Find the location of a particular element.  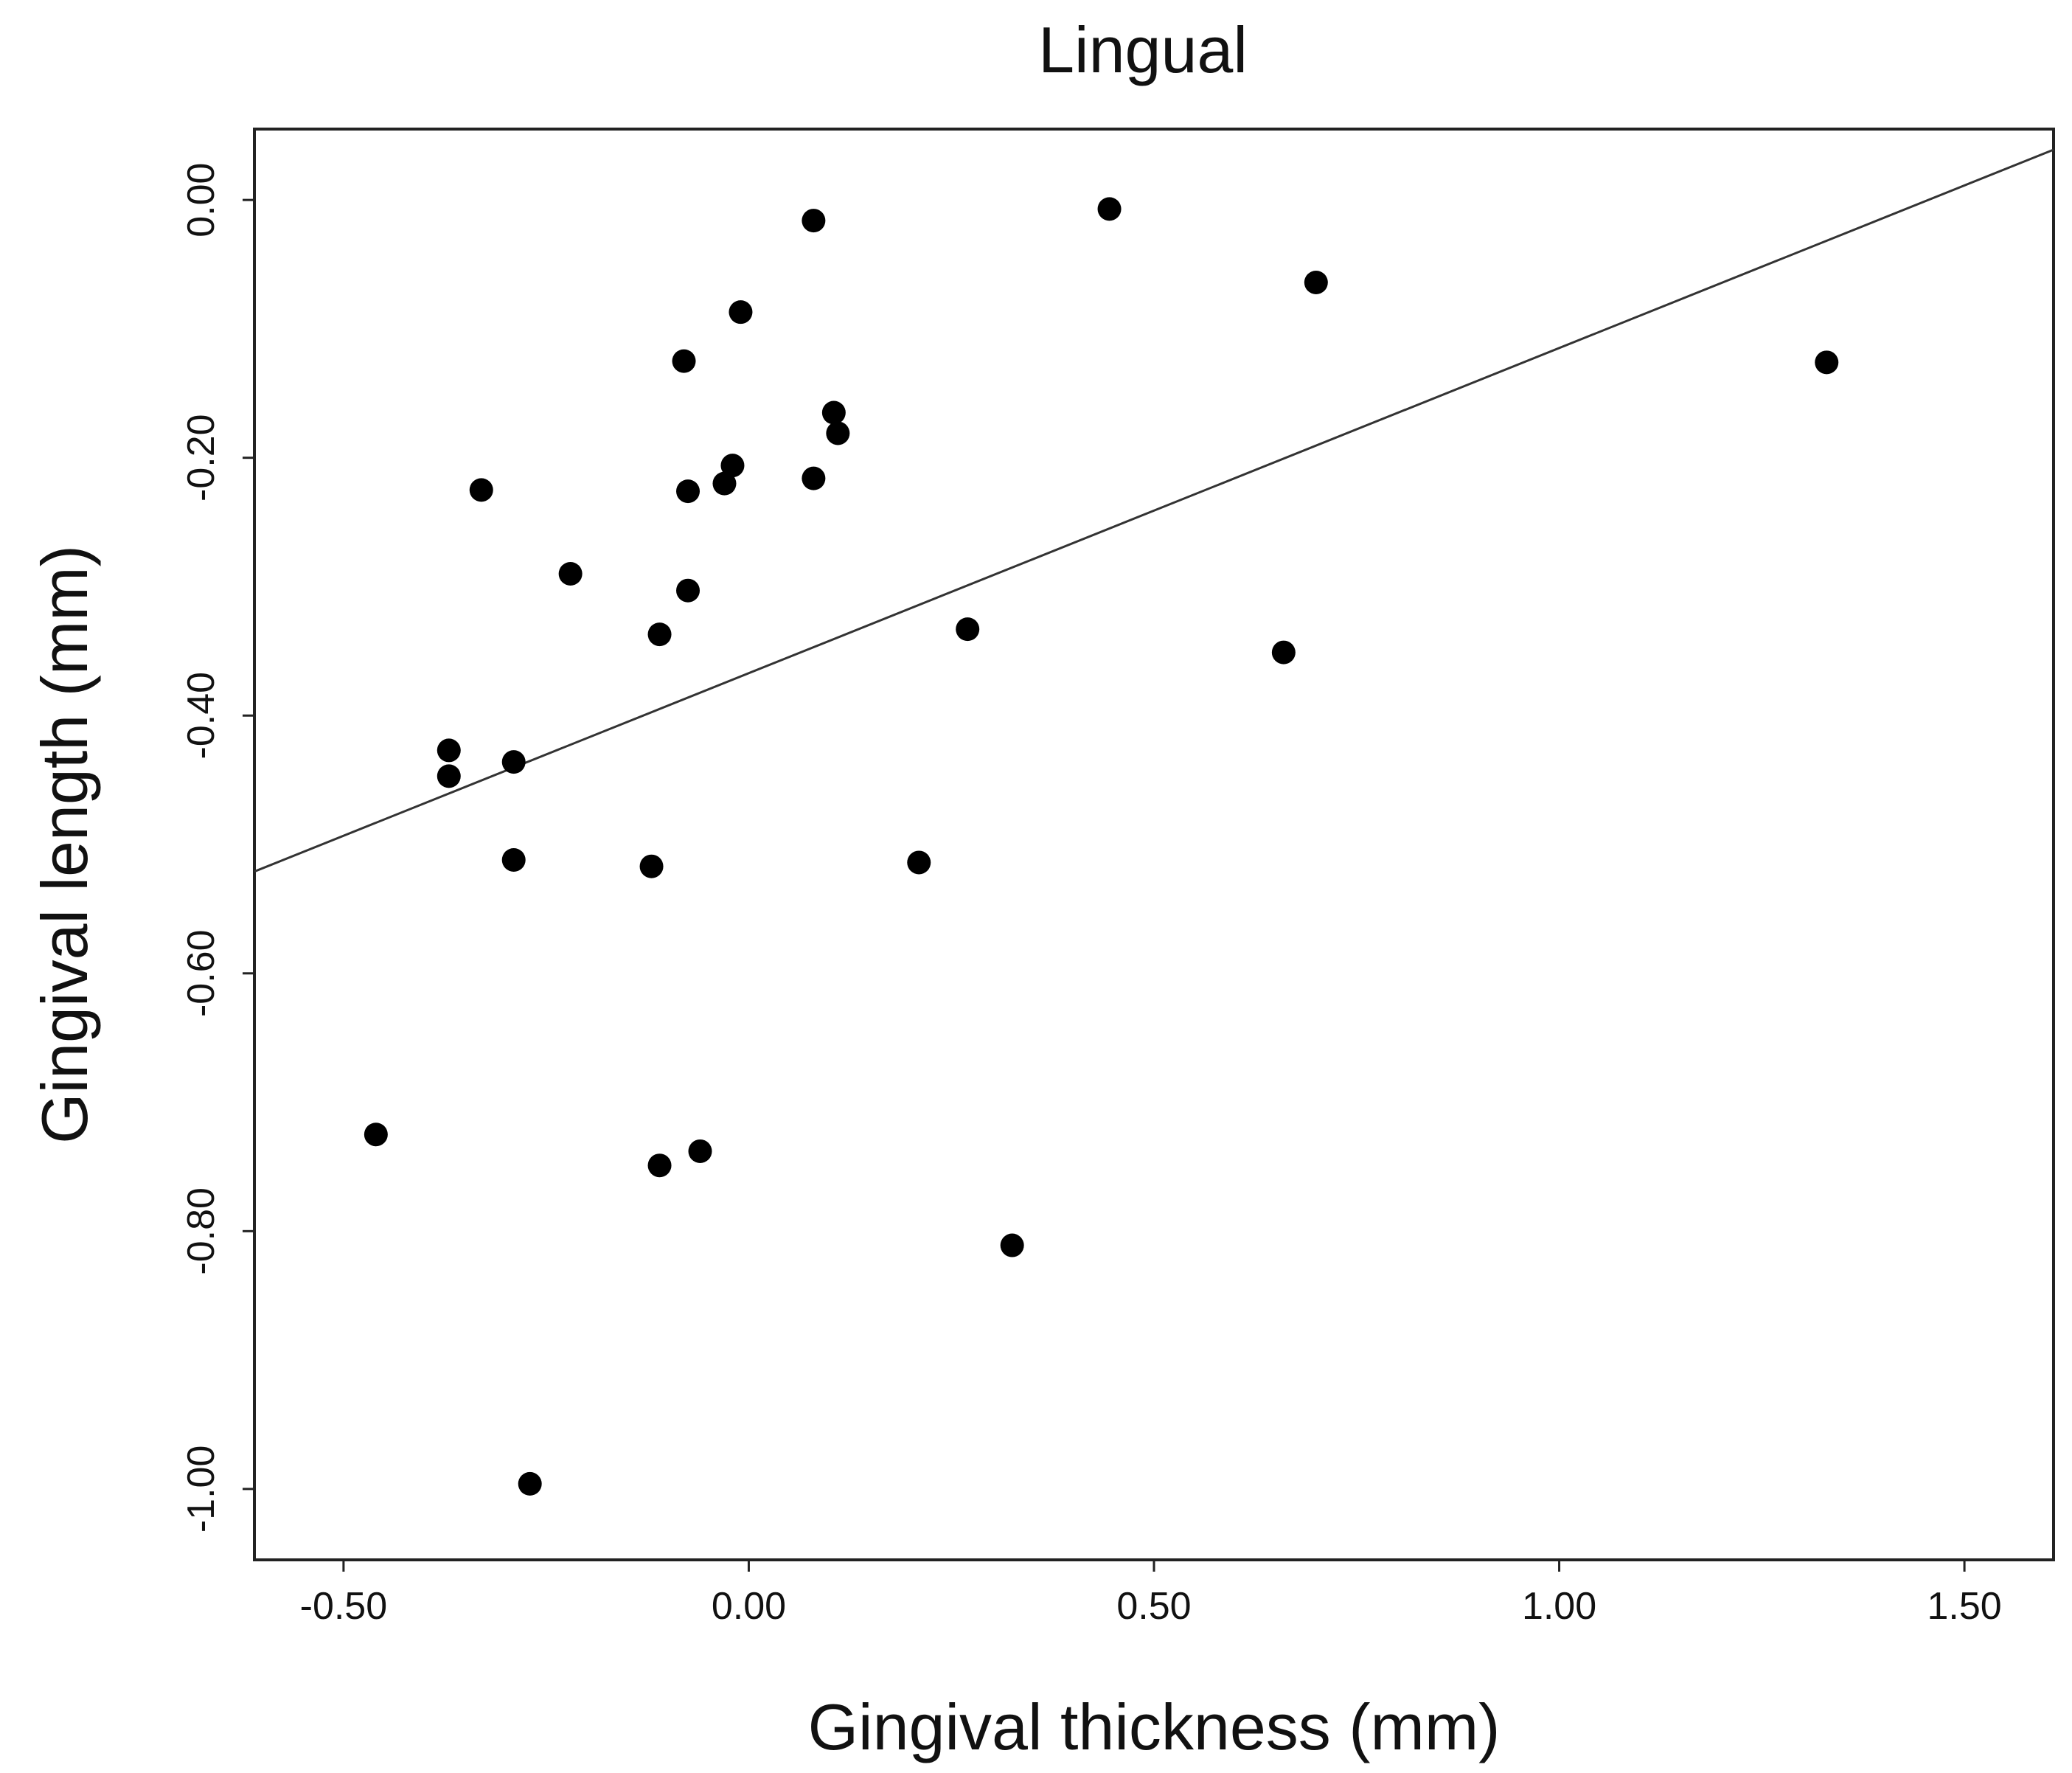

x-tick-label: 1.00 is located at coordinates (1559, 1606).